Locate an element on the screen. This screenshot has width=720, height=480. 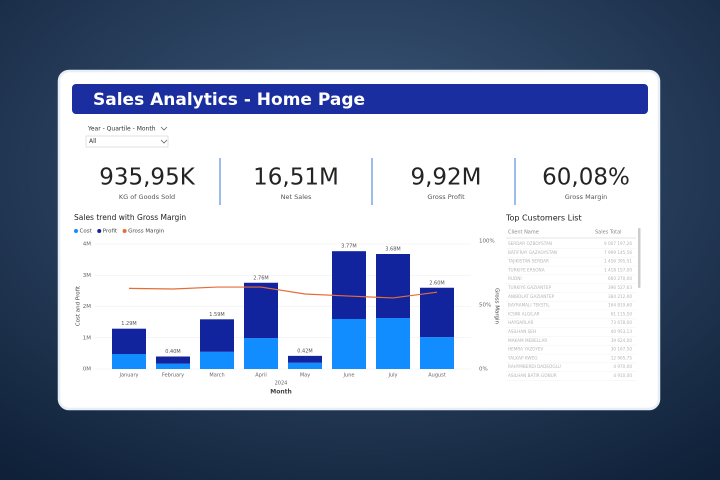
total-label: 0.42M is located at coordinates (304, 351).